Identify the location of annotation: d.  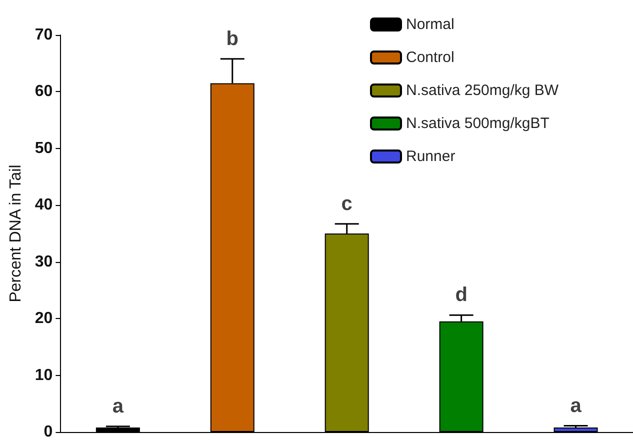
(461, 295).